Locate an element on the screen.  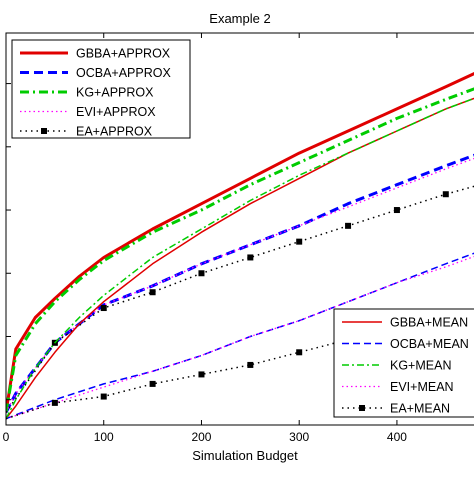
x-axis-label: Simulation Budget is located at coordinates (245, 455).